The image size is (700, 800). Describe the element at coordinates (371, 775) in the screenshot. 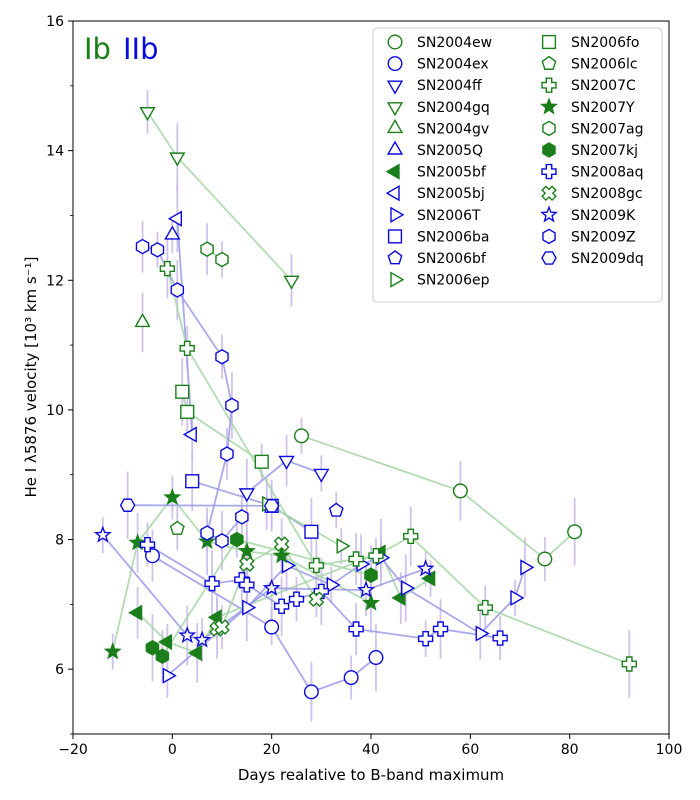

I see `x-axis-label: Days realative to B-band maximum` at that location.